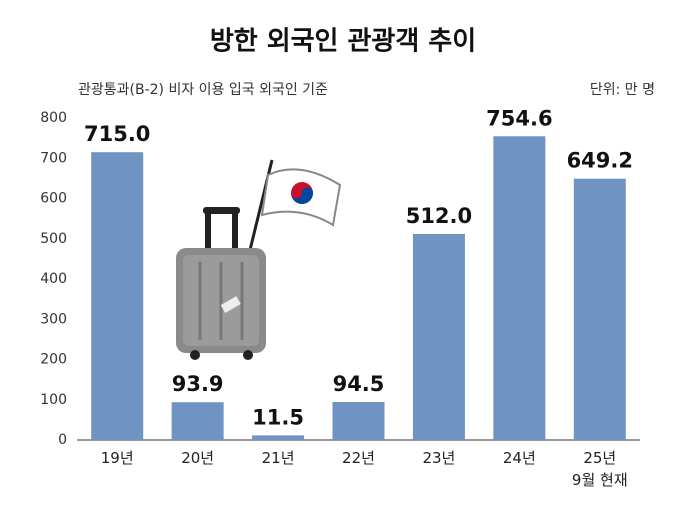 The height and width of the screenshot is (506, 687). Describe the element at coordinates (203, 90) in the screenshot. I see `subtitle: 관광통과(B-2) 비자 이용 입국 외국인 기준` at that location.